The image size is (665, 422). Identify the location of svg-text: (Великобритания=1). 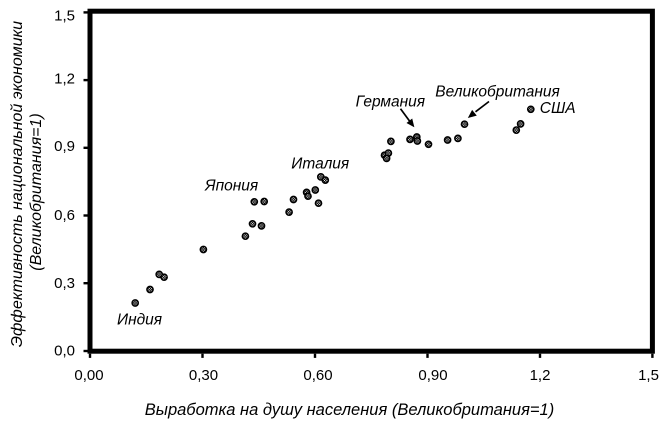
(36, 191).